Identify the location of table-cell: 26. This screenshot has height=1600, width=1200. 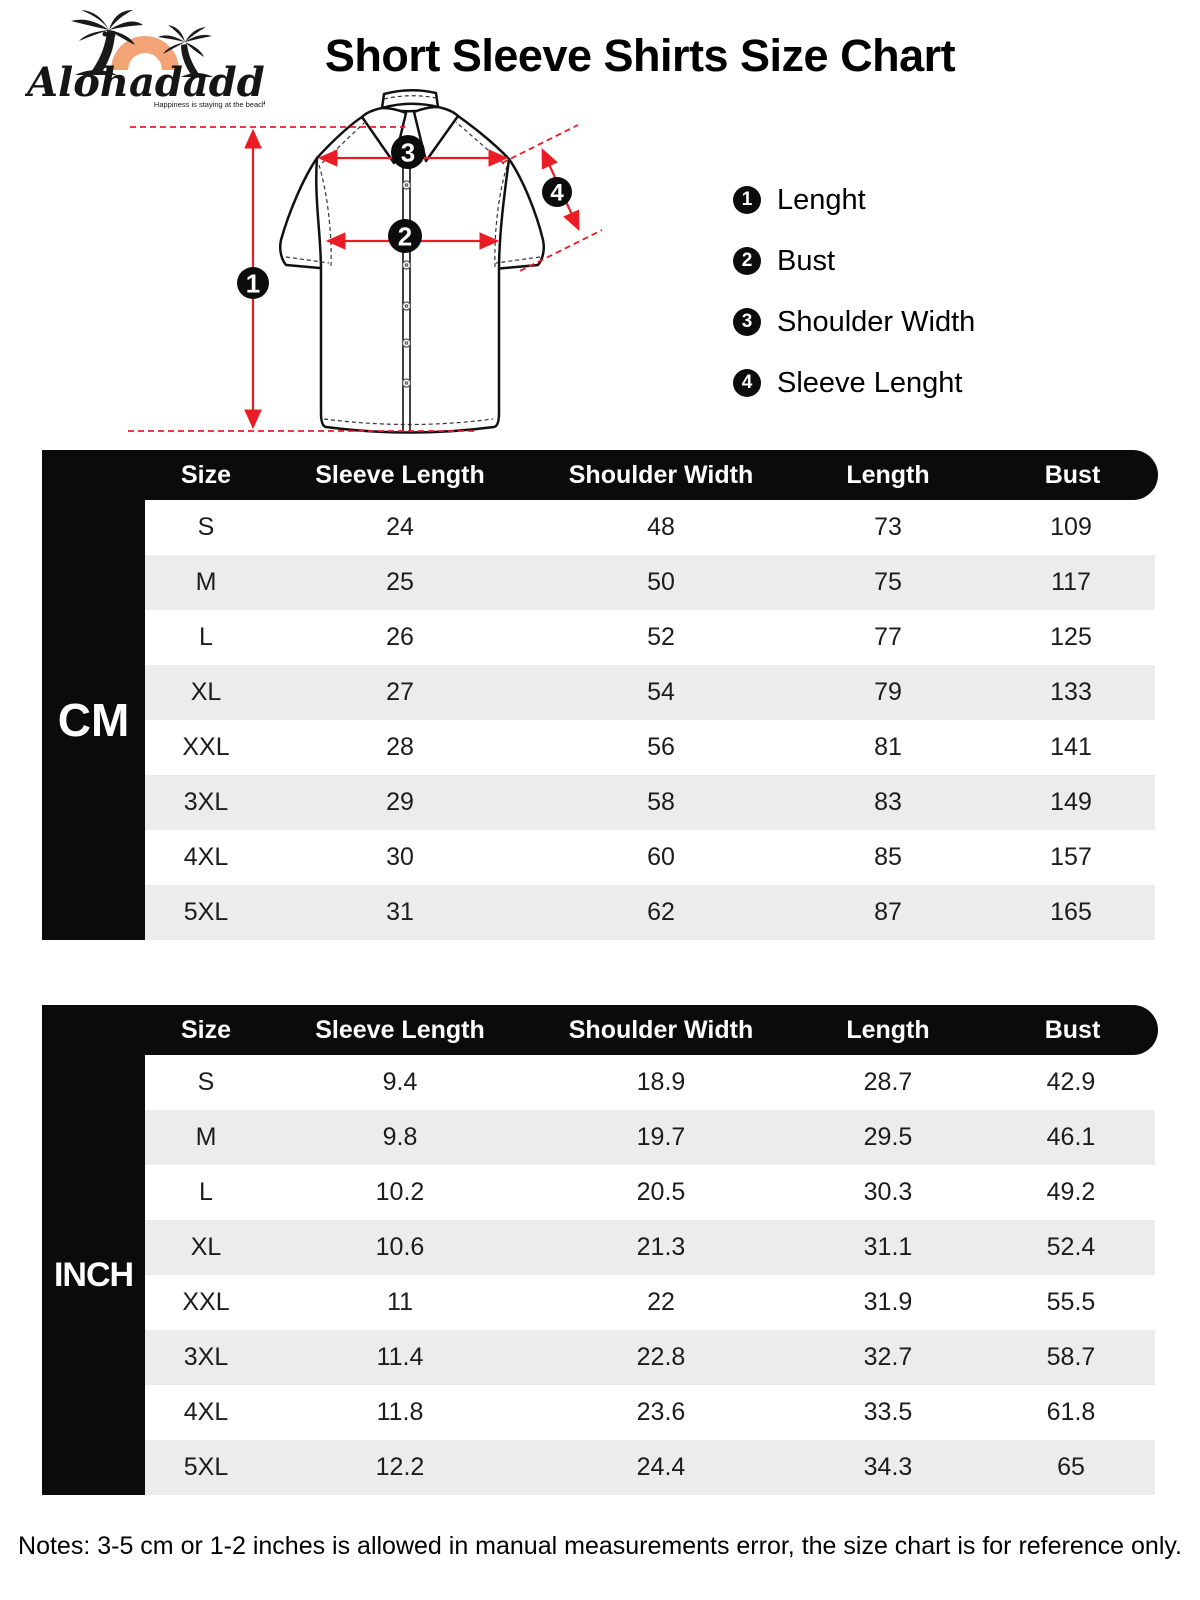
(400, 637).